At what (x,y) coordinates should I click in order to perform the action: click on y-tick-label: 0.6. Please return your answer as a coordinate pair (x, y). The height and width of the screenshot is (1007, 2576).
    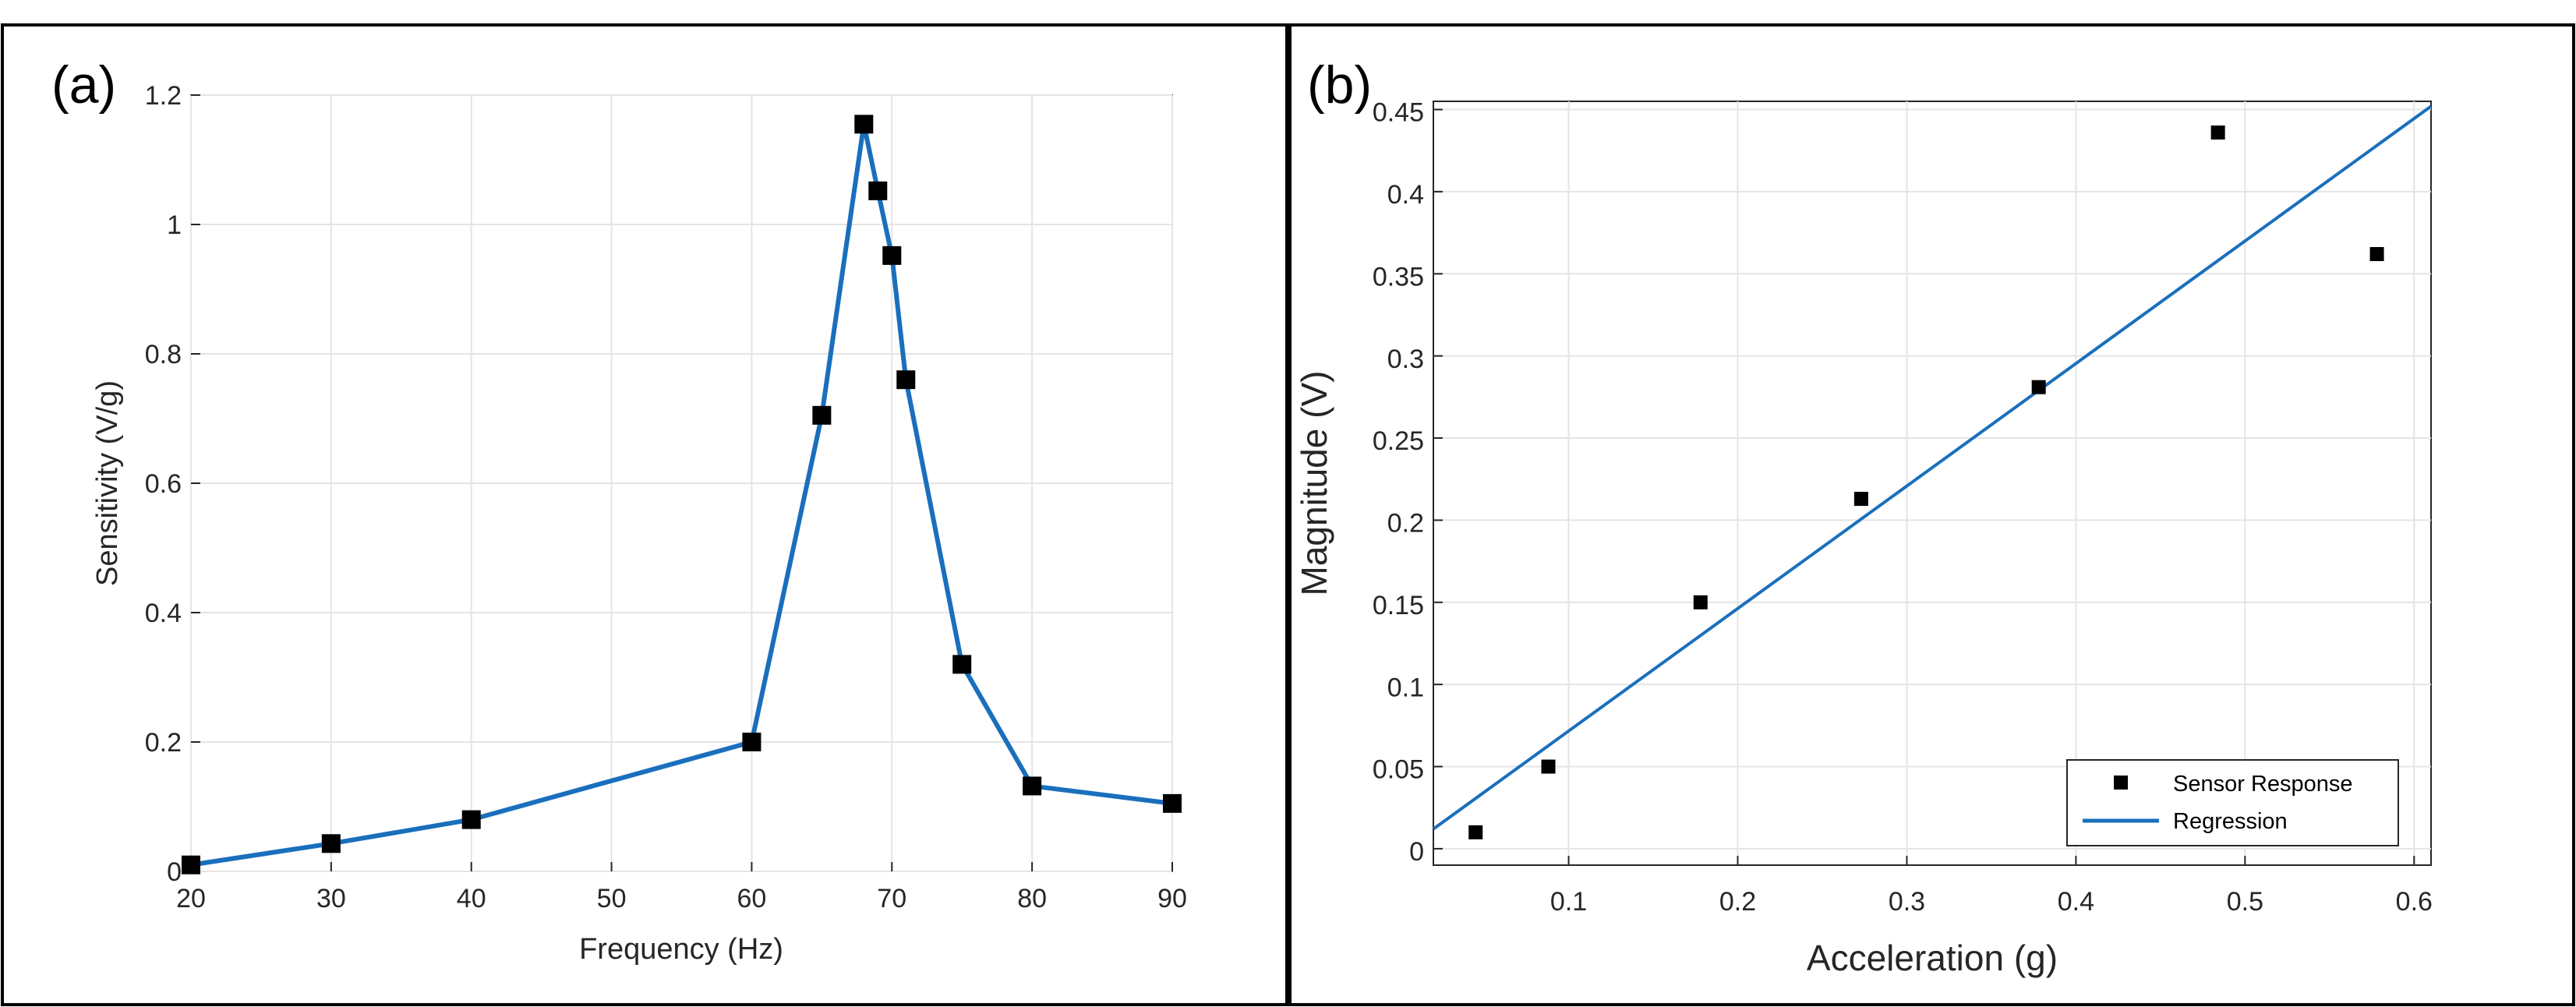
    Looking at the image, I should click on (163, 484).